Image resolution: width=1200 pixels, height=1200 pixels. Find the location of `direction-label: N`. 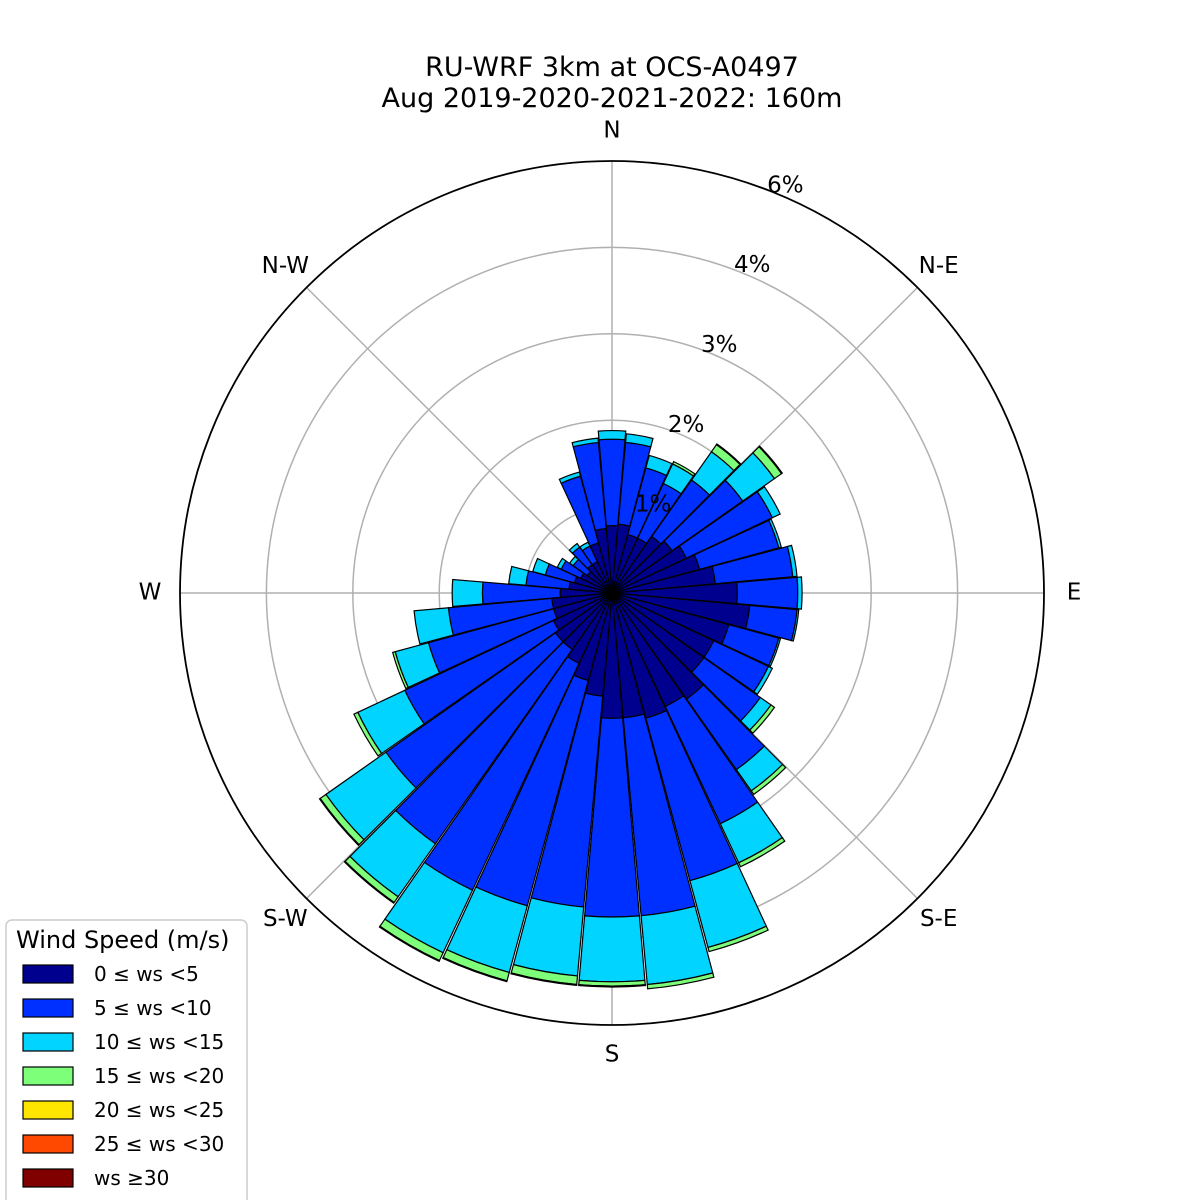

direction-label: N is located at coordinates (611, 131).